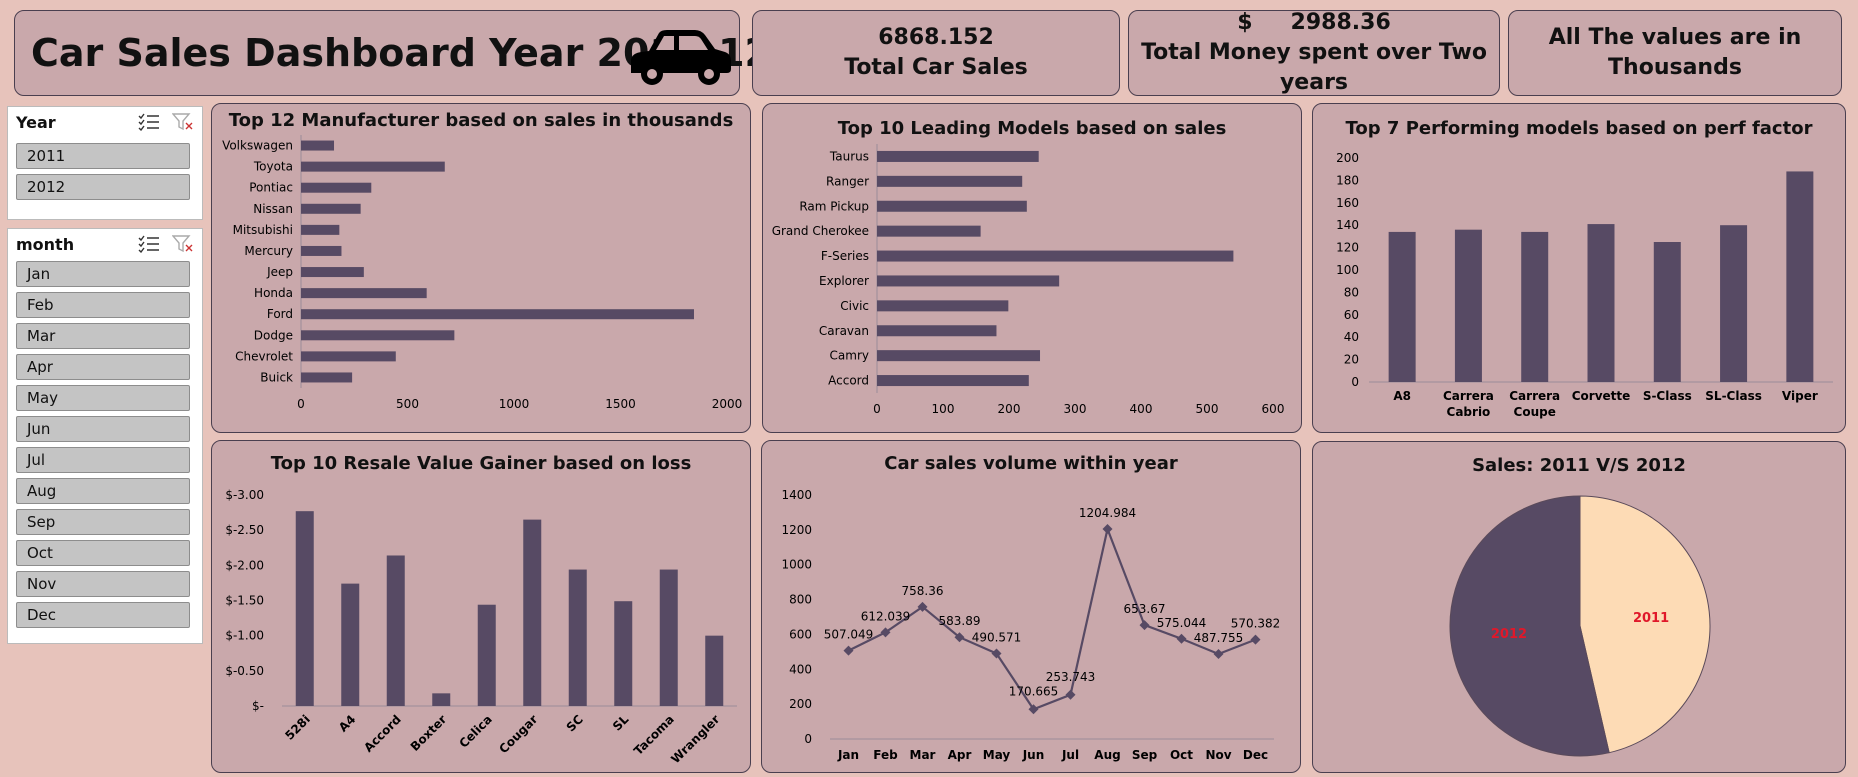  Describe the element at coordinates (1351, 315) in the screenshot. I see `performance-tick-label: 60` at that location.